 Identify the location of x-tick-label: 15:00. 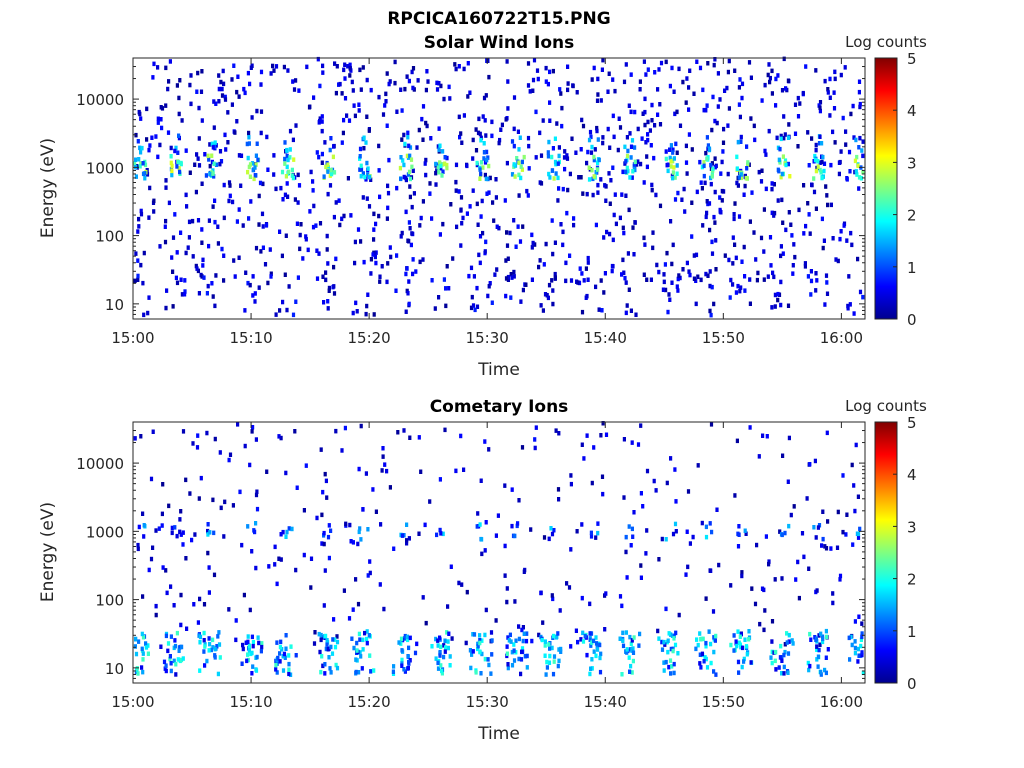
(132, 338).